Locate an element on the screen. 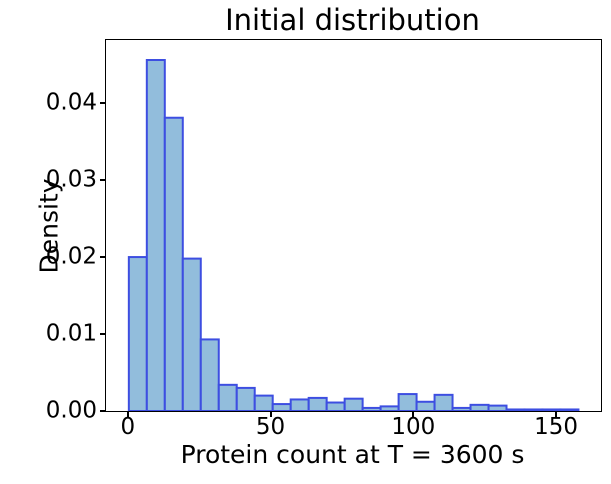 Image resolution: width=611 pixels, height=484 pixels. x-tick-label: 150 is located at coordinates (556, 427).